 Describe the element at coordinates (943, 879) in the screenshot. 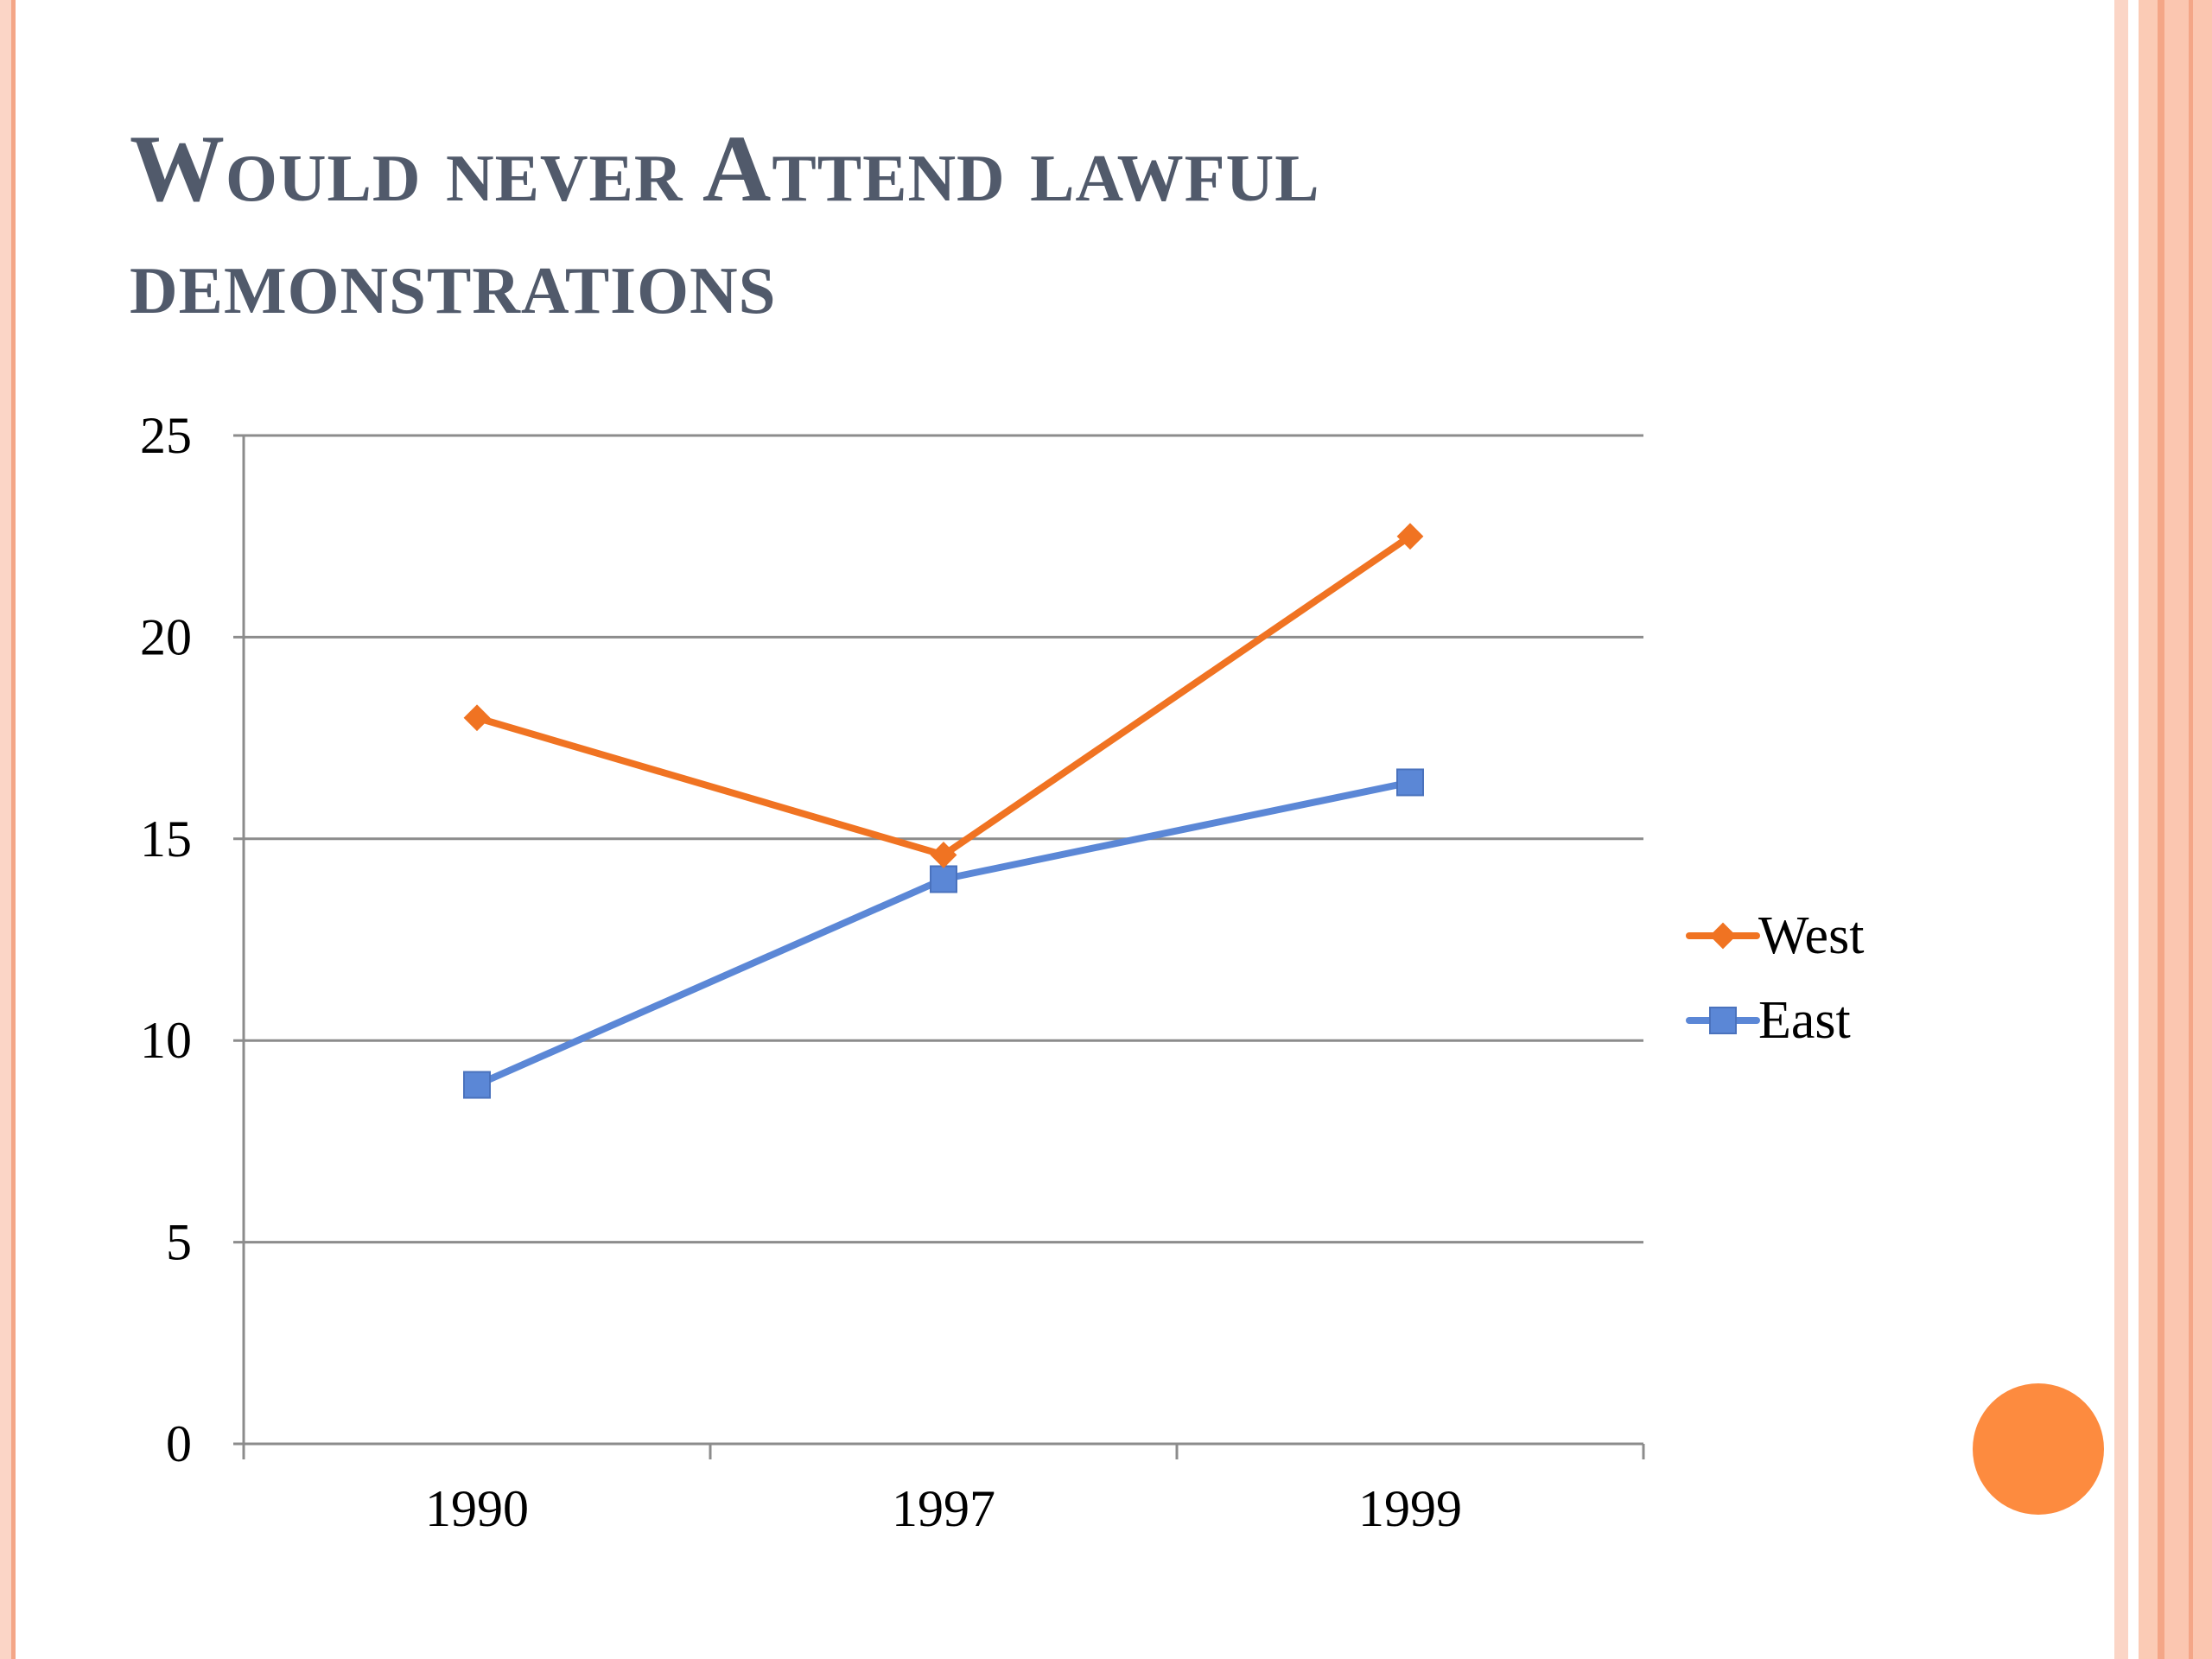

I see `data-point-east-1997` at that location.